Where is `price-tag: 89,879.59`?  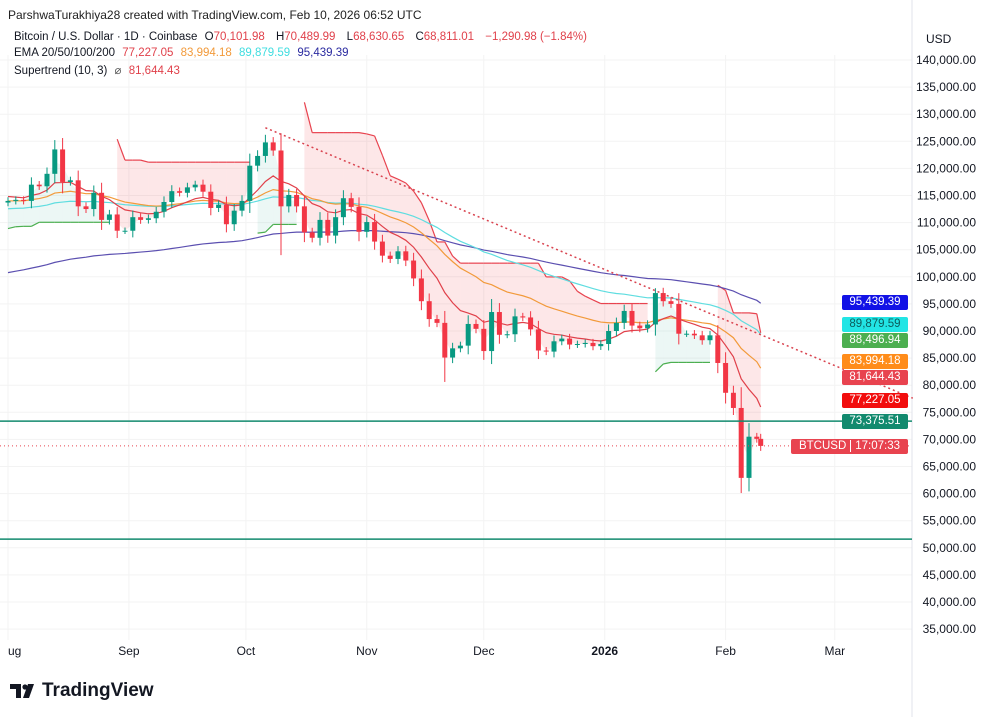
price-tag: 89,879.59 is located at coordinates (875, 324).